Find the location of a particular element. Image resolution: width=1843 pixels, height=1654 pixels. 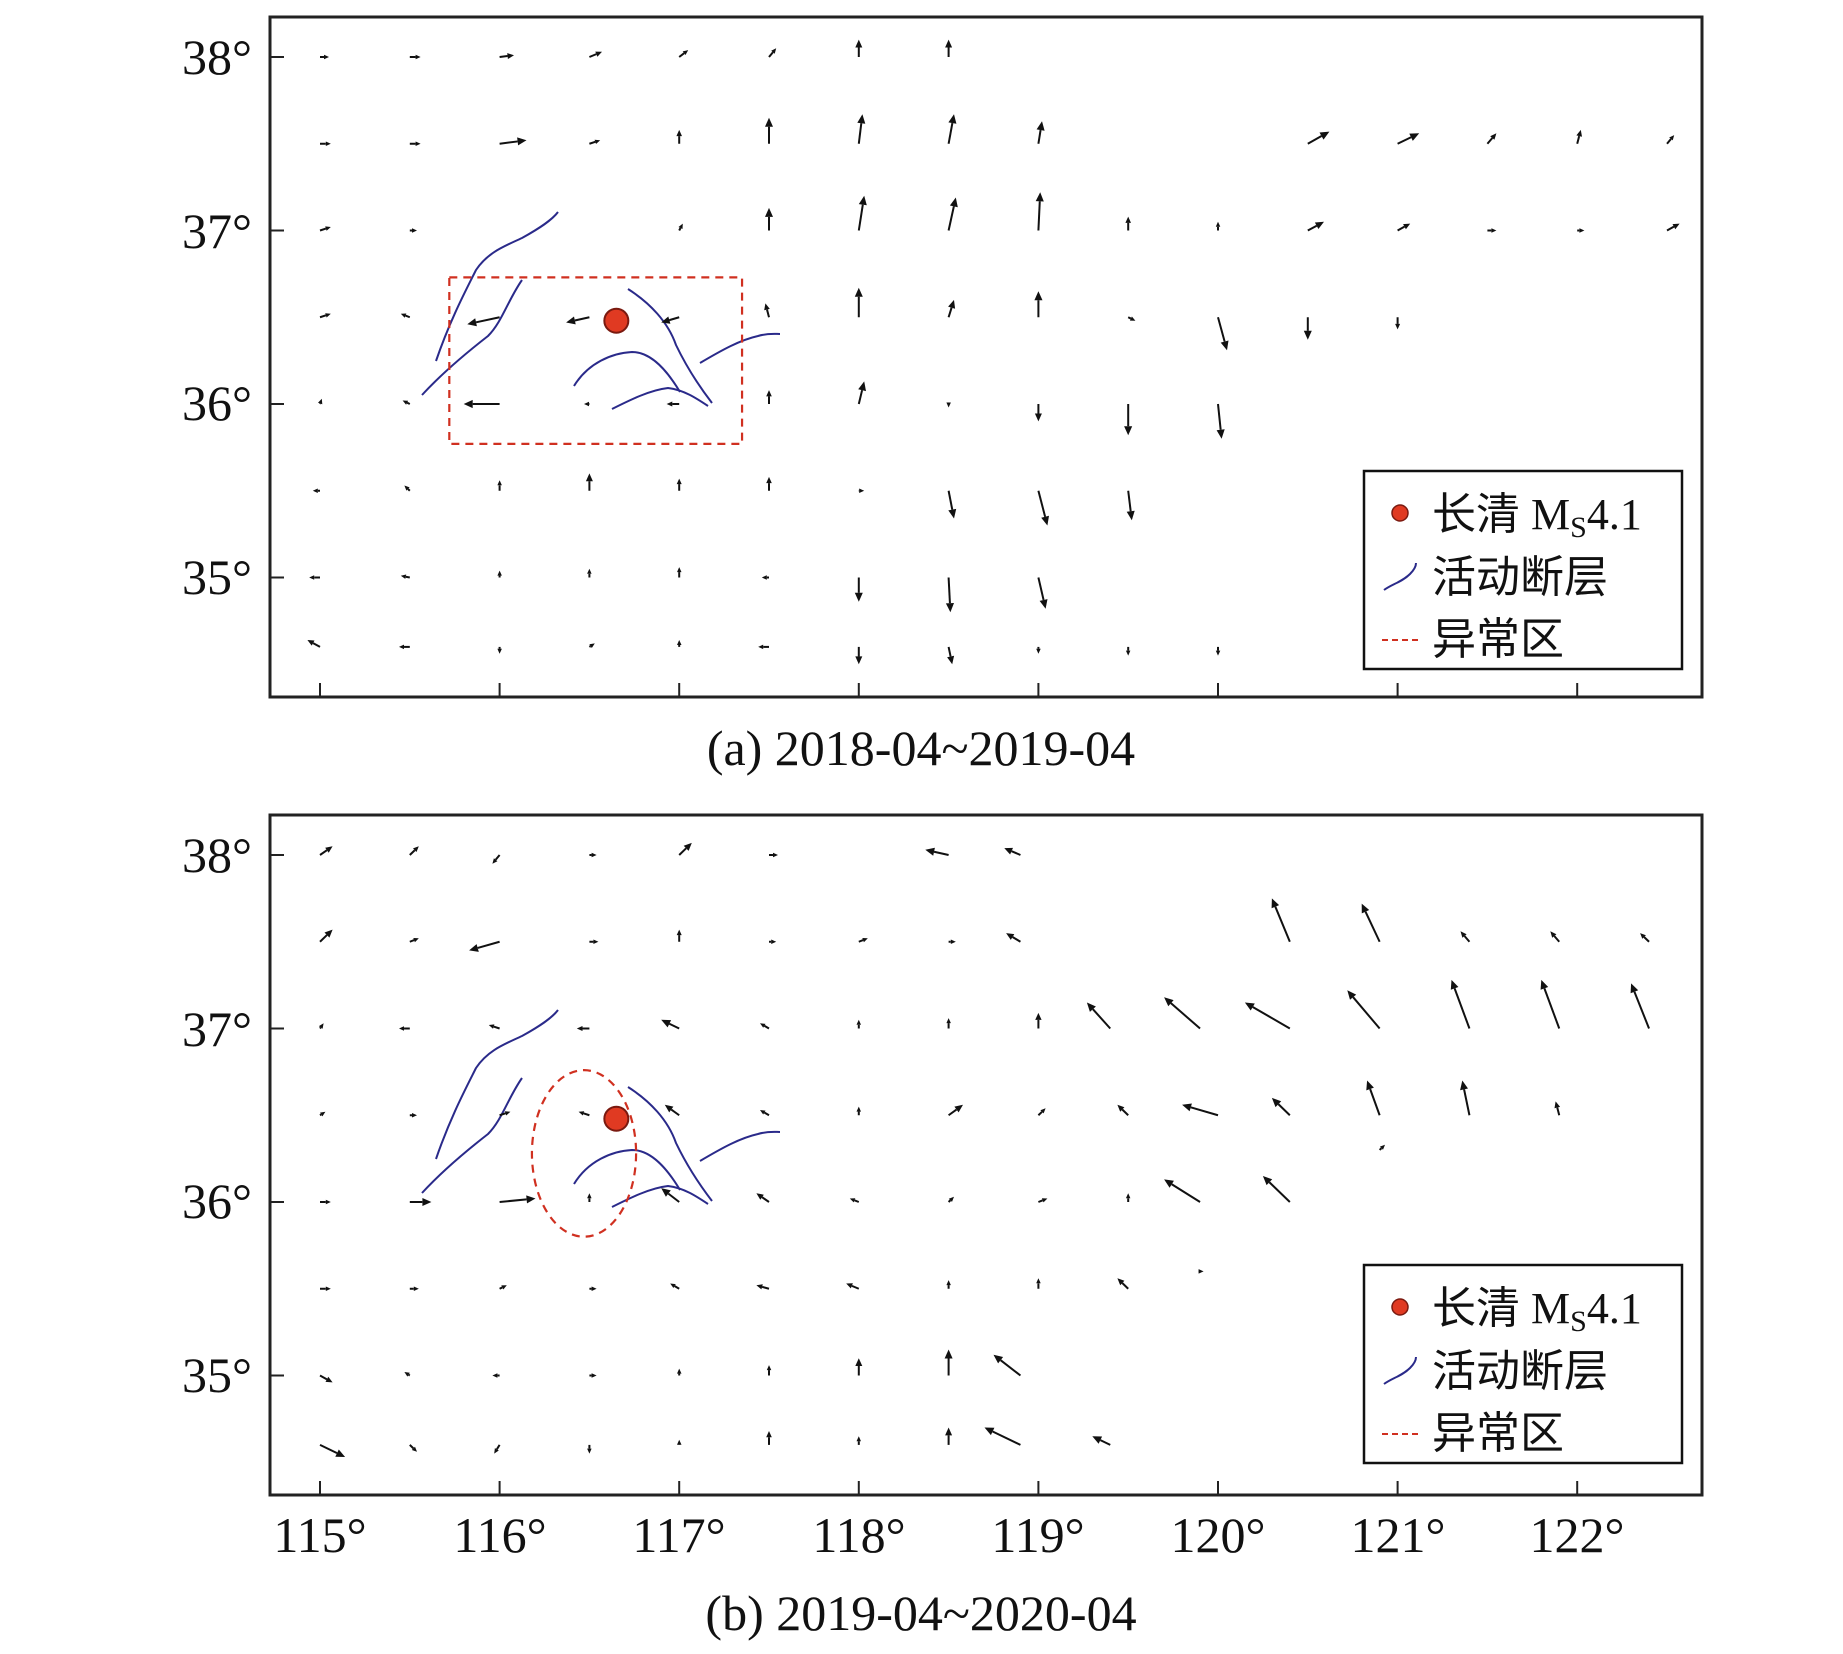

lat-tick-36: 36° is located at coordinates (217, 403).